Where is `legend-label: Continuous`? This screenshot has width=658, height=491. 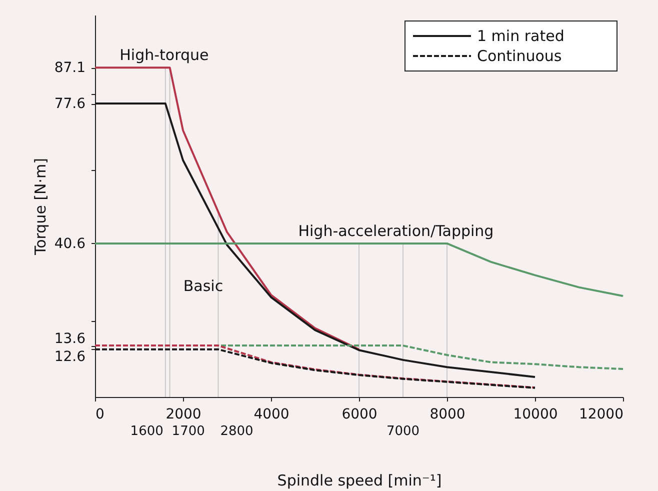
legend-label: Continuous is located at coordinates (519, 56).